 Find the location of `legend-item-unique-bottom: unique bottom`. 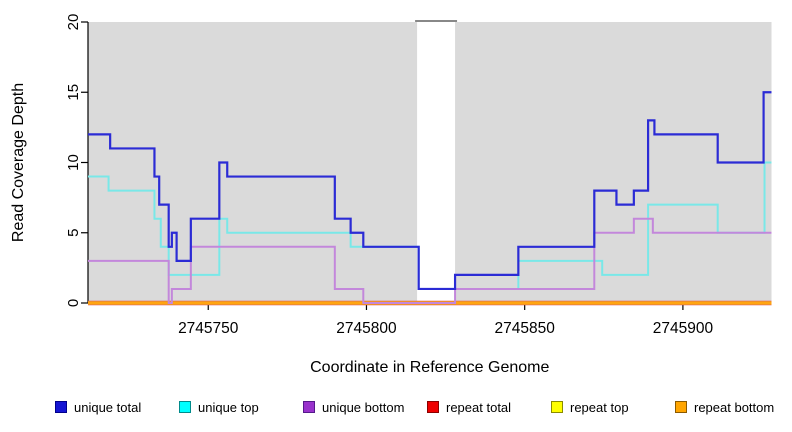

legend-item-unique-bottom: unique bottom is located at coordinates (353, 407).